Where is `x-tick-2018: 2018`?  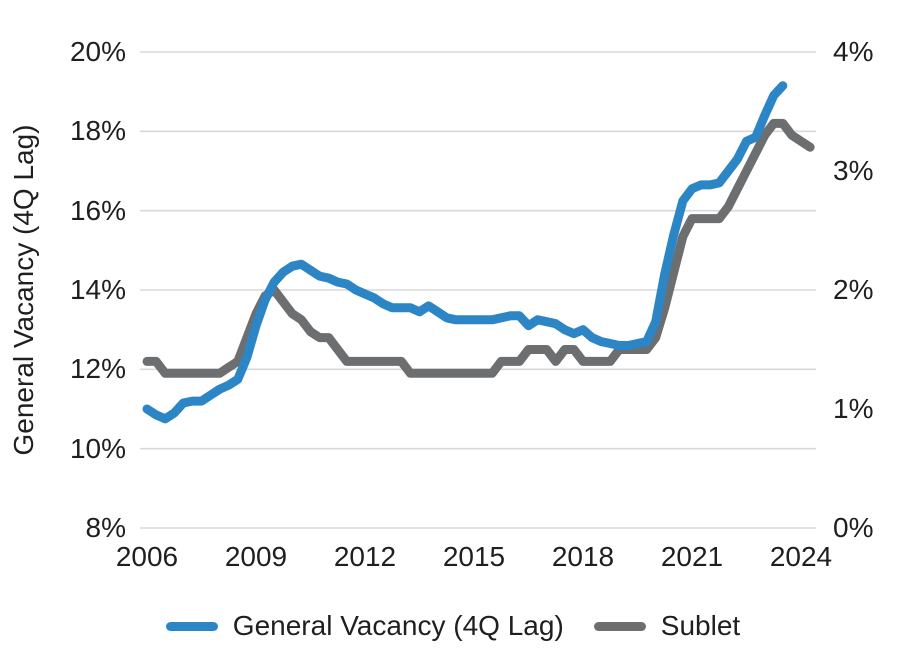
x-tick-2018: 2018 is located at coordinates (583, 556).